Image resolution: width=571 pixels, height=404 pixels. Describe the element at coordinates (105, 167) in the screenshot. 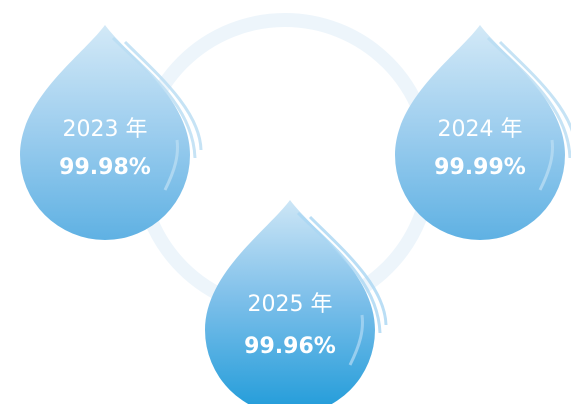

I see `value-label: 99.98%` at that location.